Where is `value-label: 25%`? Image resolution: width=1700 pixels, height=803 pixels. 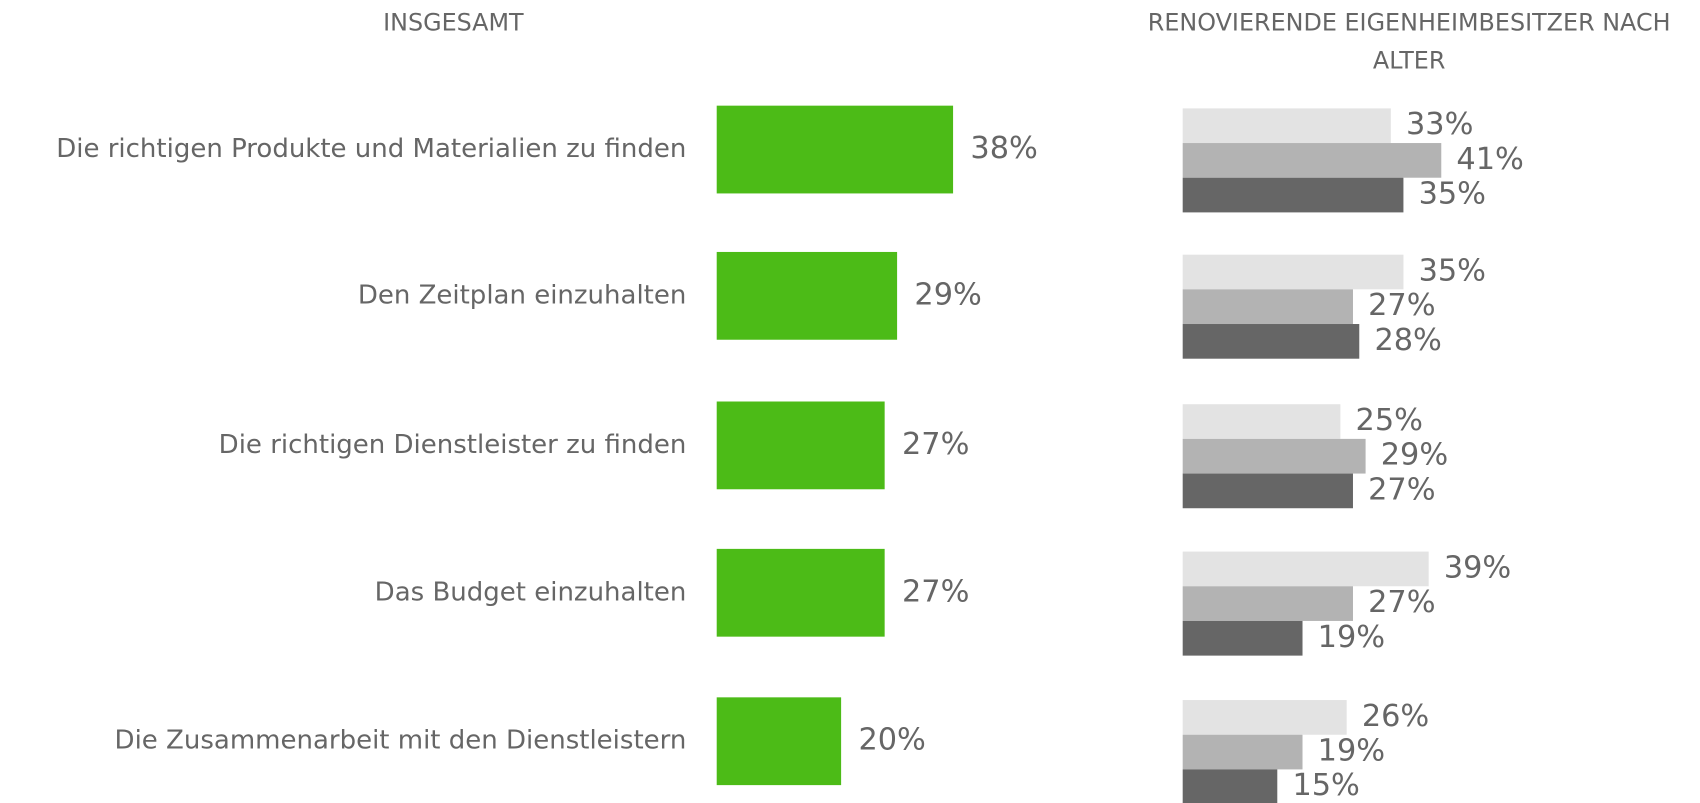 value-label: 25% is located at coordinates (1389, 420).